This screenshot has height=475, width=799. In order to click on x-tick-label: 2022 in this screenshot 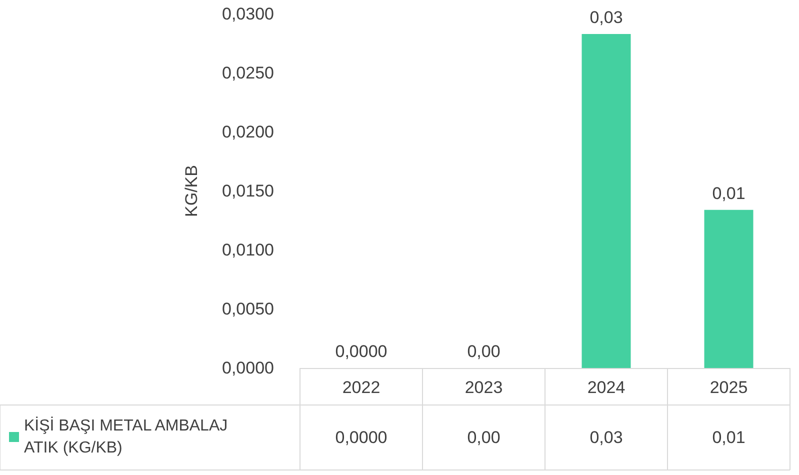, I will do `click(361, 387)`.